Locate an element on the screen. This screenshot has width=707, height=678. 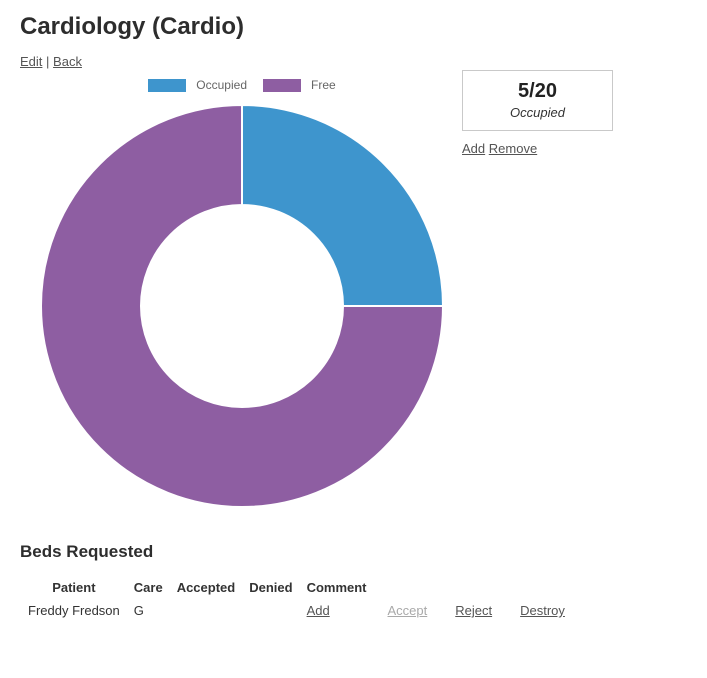
column-header-patient: Patient is located at coordinates (74, 587).